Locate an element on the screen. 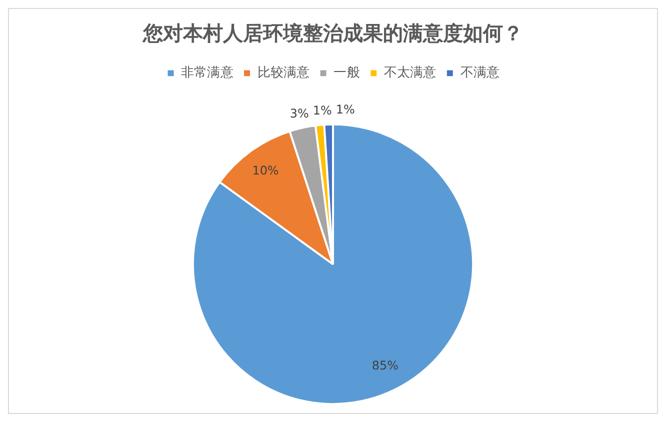 Image resolution: width=668 pixels, height=424 pixels. legend-label: 不太满意 is located at coordinates (410, 73).